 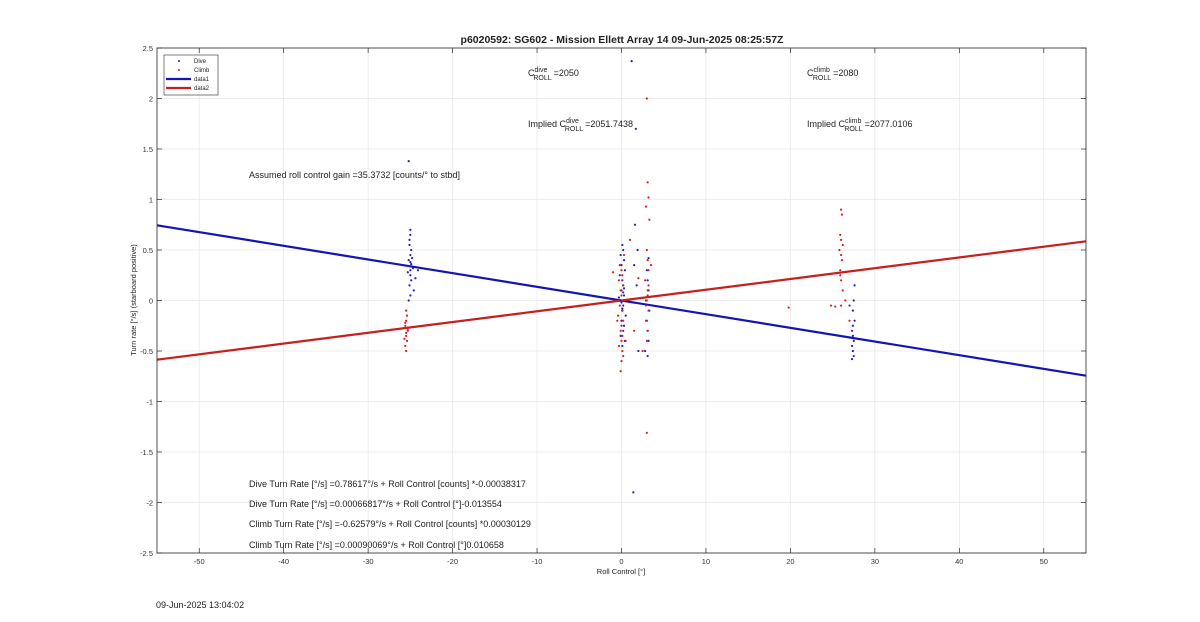 I want to click on x-tick-label: -10, so click(x=537, y=561).